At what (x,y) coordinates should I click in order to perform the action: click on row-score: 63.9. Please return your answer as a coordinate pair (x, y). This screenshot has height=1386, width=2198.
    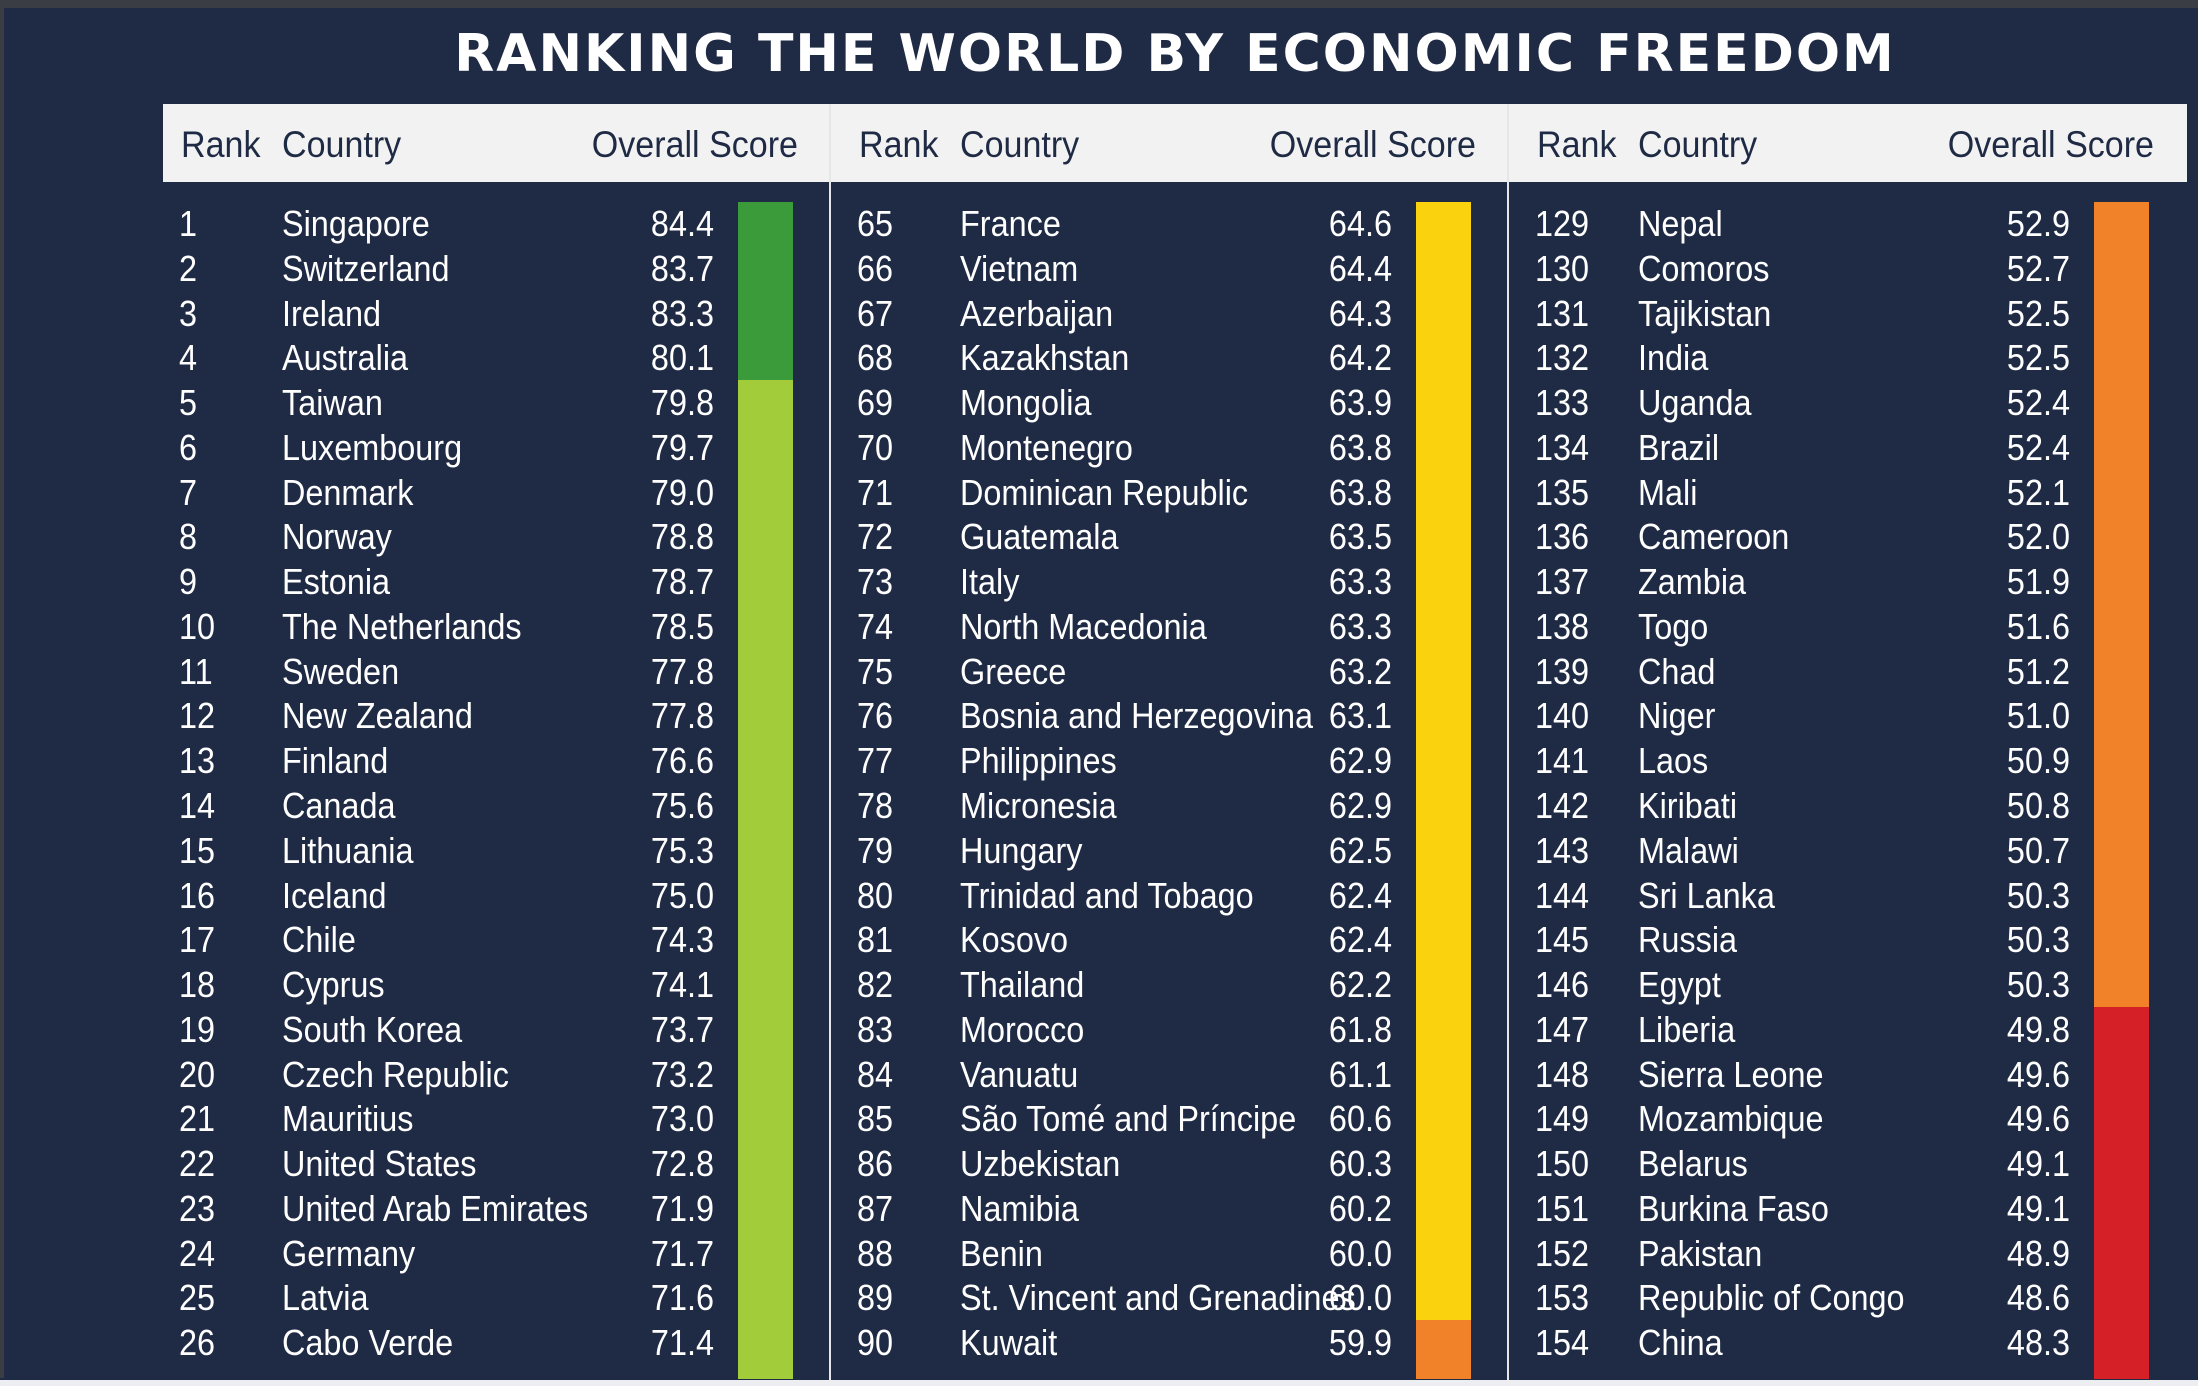
    Looking at the image, I should click on (1360, 403).